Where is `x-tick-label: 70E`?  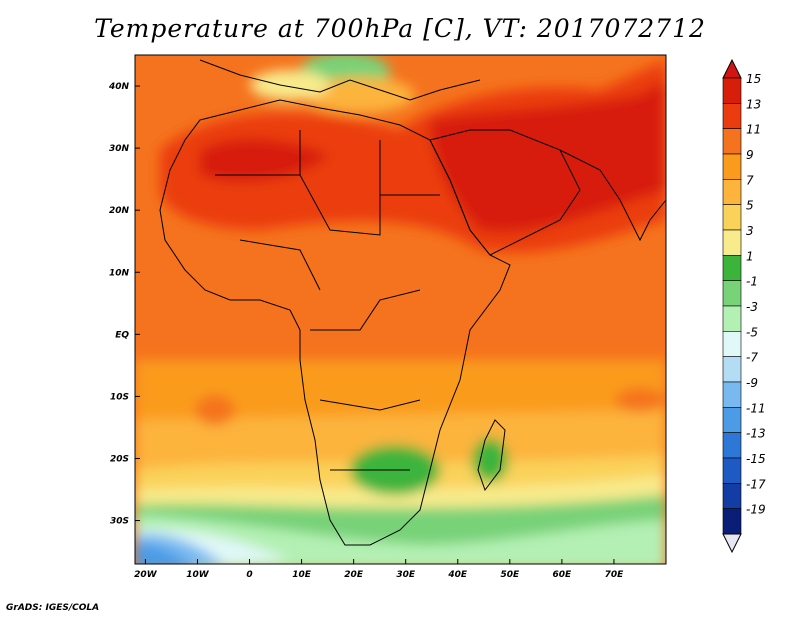 x-tick-label: 70E is located at coordinates (615, 575).